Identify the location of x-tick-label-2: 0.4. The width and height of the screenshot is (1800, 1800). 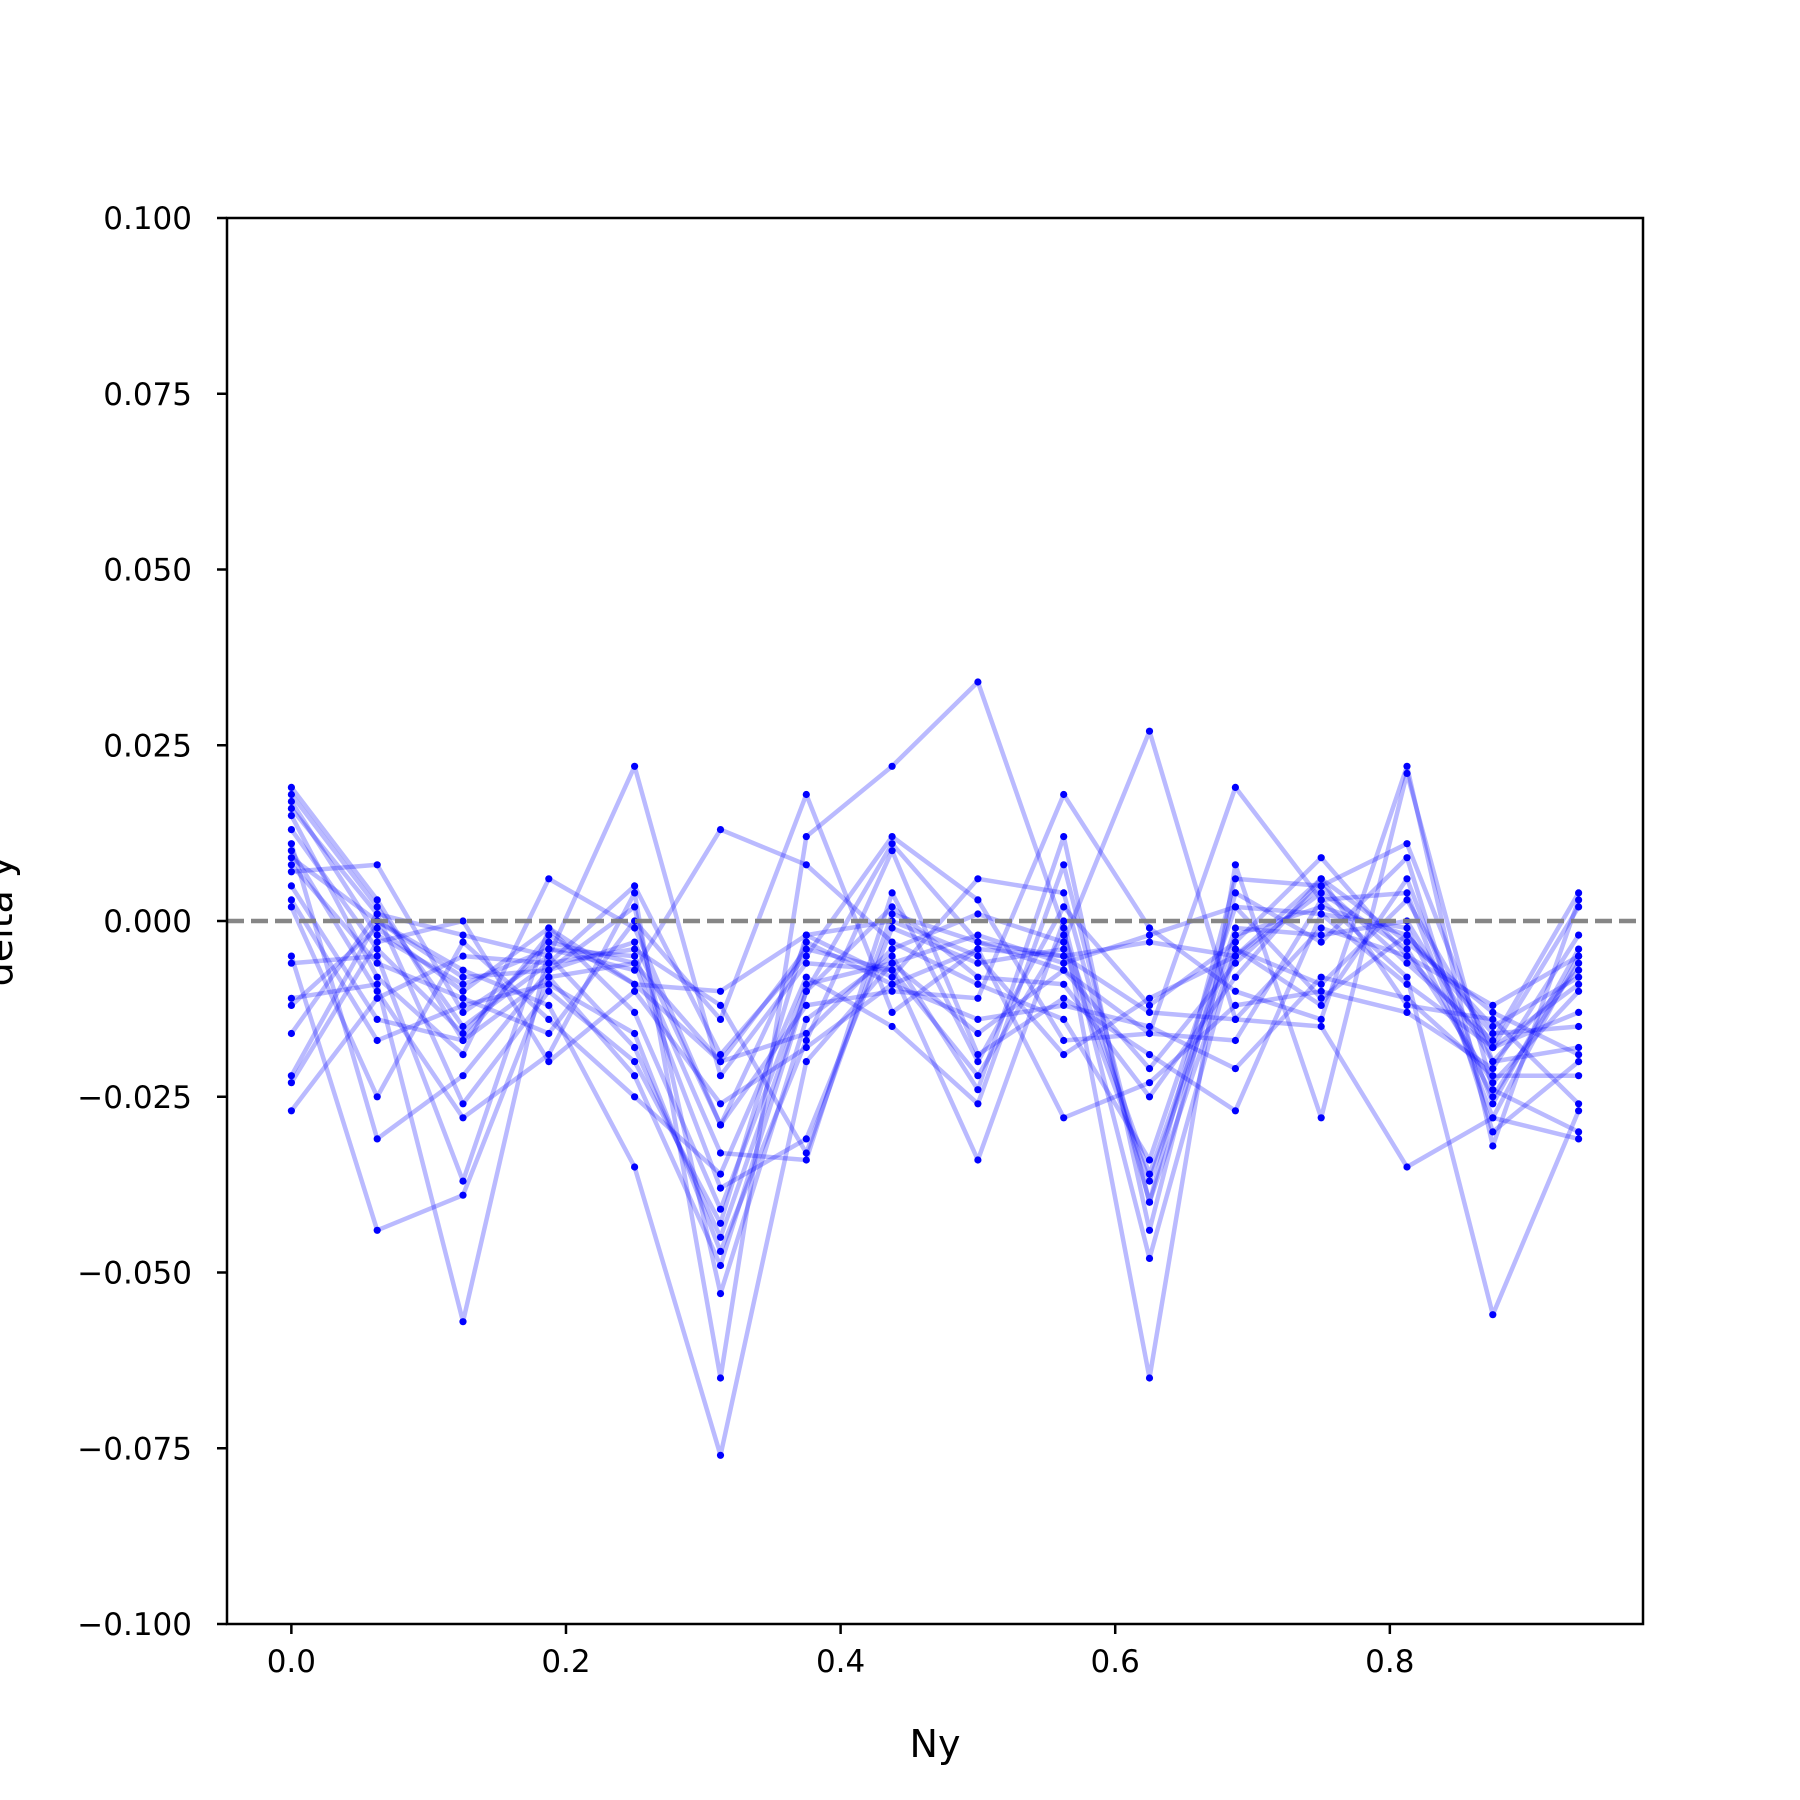
(840, 1662).